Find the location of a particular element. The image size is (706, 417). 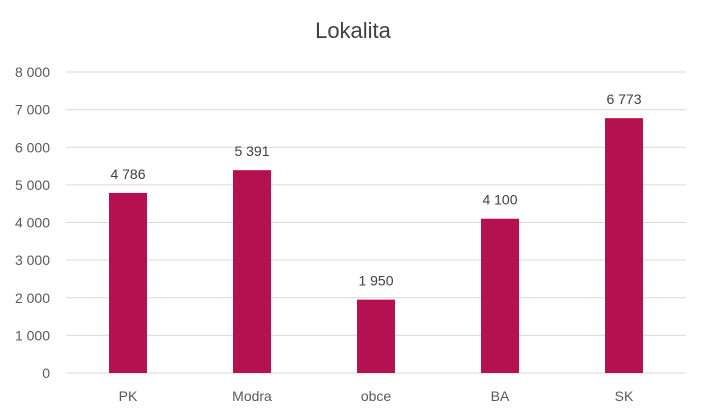

x-tick-label: Modra is located at coordinates (252, 396).